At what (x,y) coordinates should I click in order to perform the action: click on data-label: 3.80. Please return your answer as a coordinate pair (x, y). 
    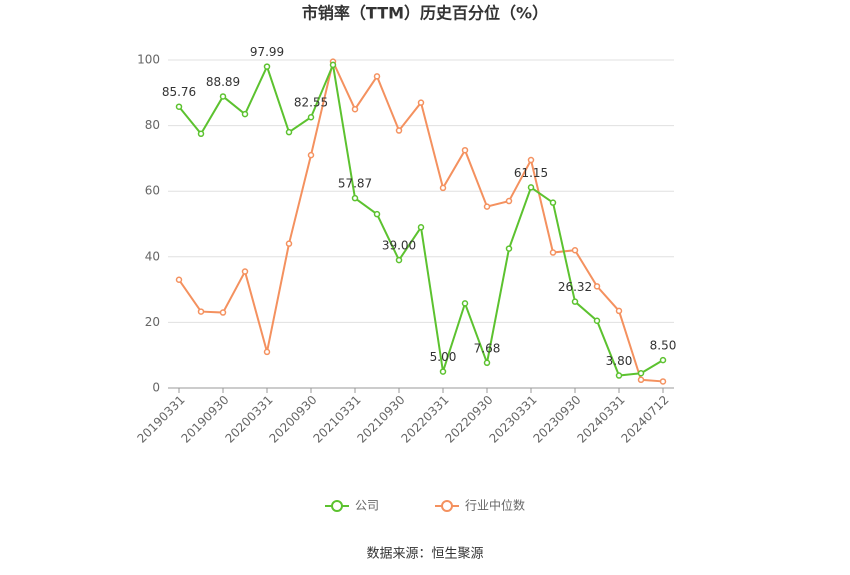
    Looking at the image, I should click on (619, 361).